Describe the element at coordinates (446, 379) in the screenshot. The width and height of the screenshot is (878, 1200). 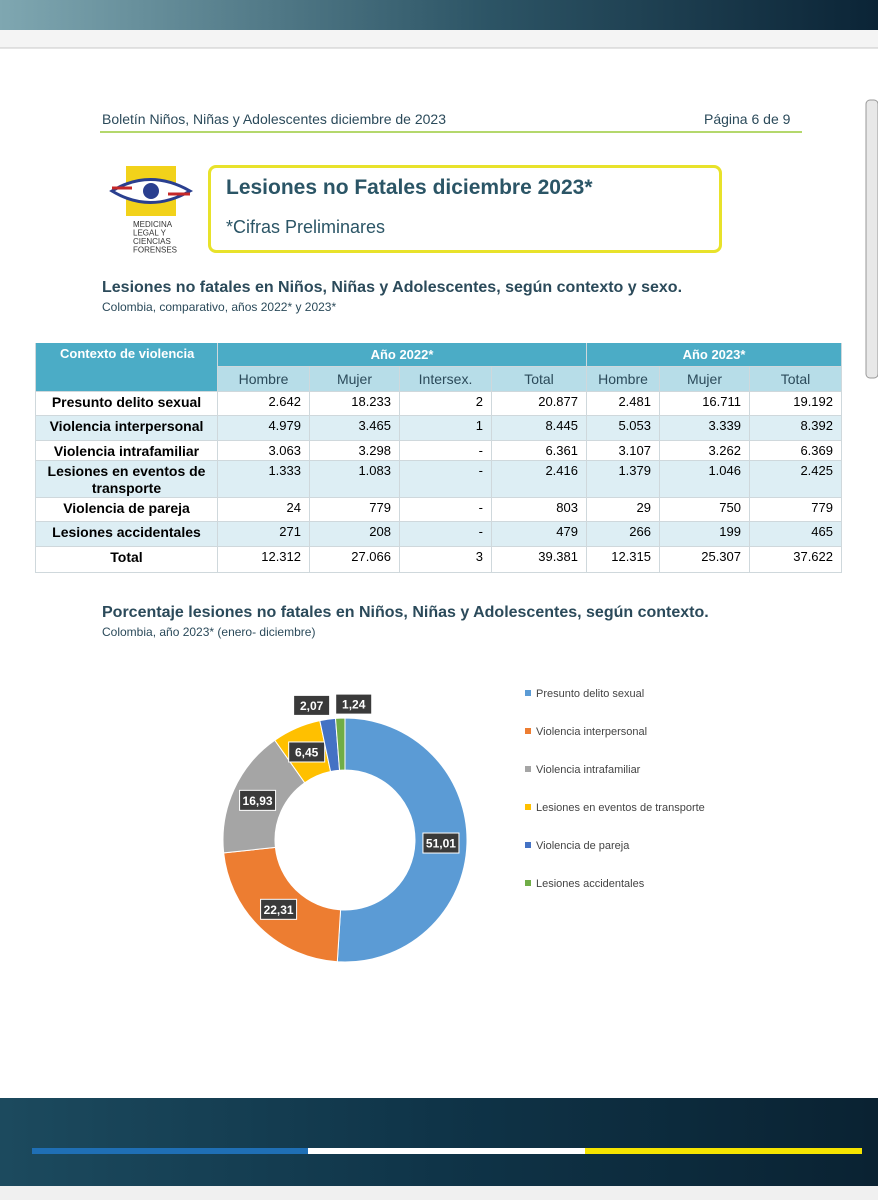
I see `table-column-header: Intersex.` at that location.